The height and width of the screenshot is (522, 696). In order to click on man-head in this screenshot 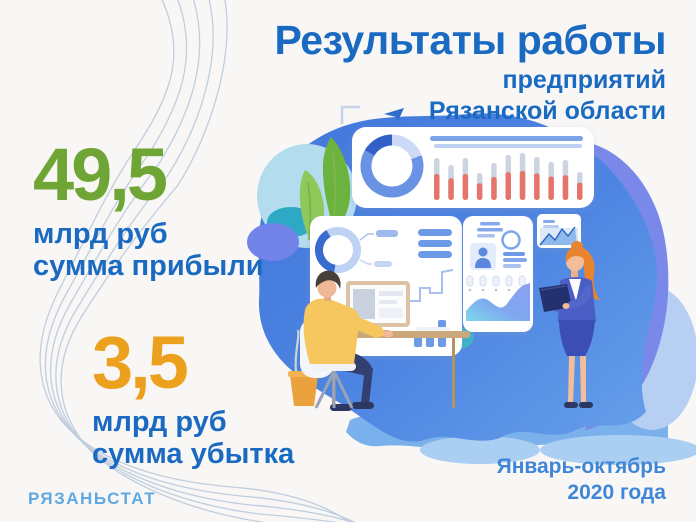, I will do `click(327, 288)`.